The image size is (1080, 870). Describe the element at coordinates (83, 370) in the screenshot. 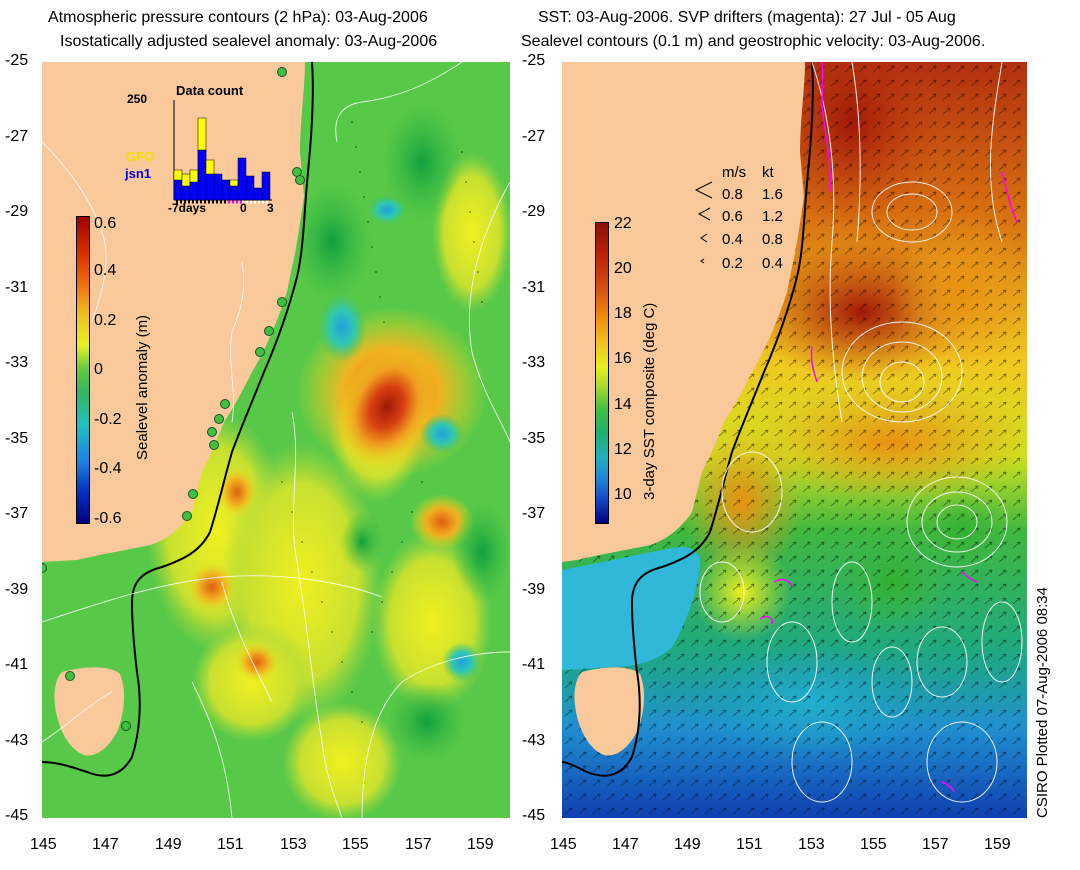

I see `left-colorbar` at that location.